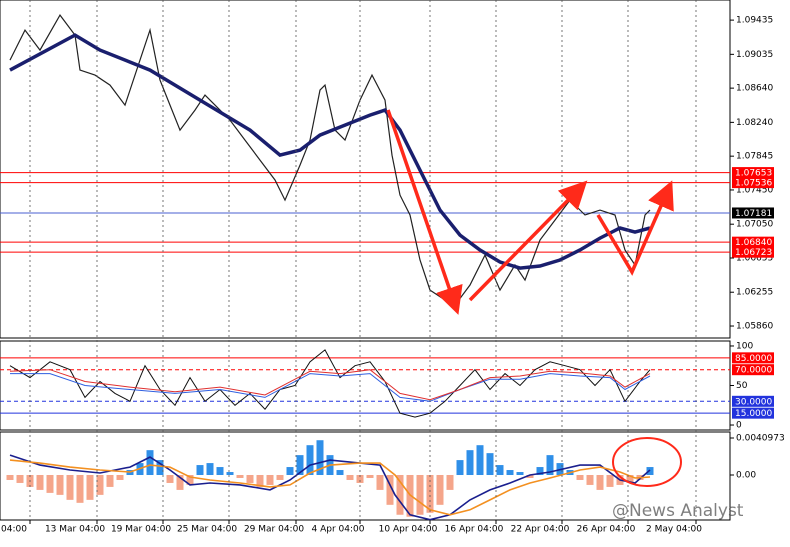  I want to click on y-tick-label: 1.08240, so click(754, 123).